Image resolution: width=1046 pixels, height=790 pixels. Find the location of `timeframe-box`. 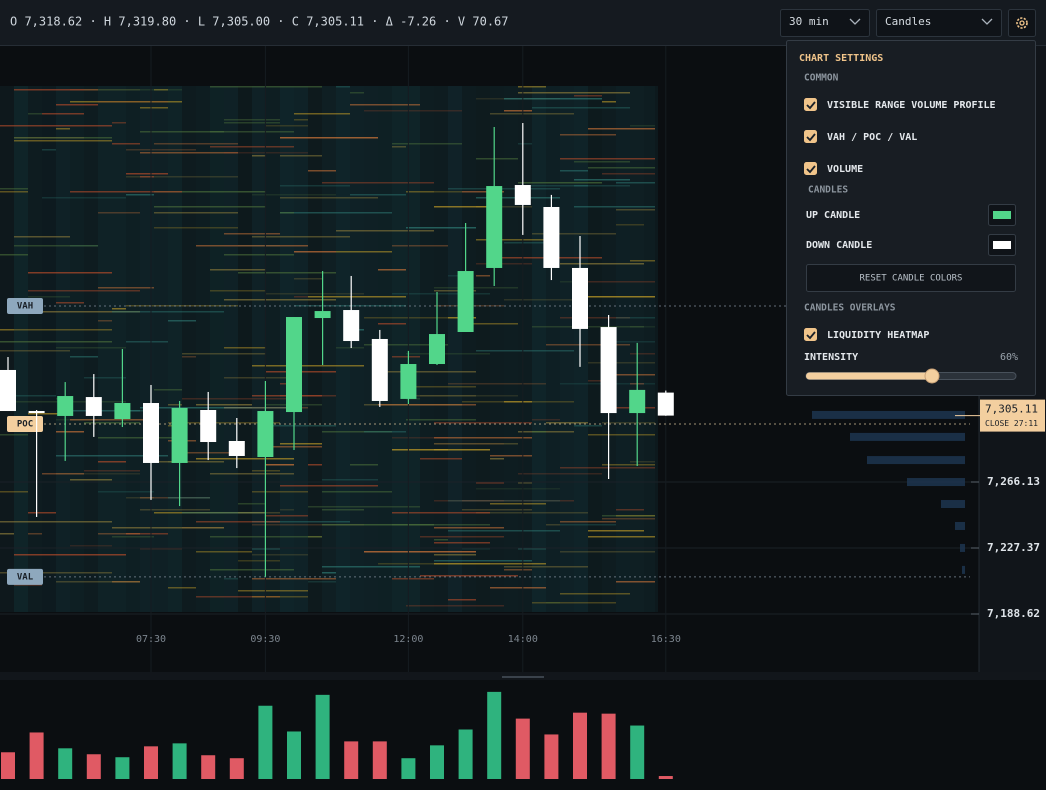

timeframe-box is located at coordinates (825, 23).